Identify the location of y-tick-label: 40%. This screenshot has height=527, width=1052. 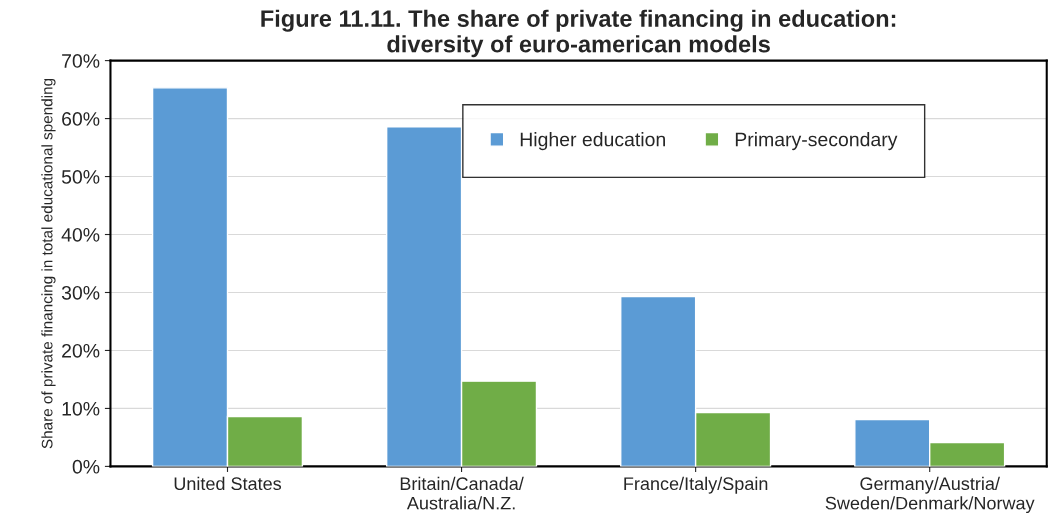
(80, 234).